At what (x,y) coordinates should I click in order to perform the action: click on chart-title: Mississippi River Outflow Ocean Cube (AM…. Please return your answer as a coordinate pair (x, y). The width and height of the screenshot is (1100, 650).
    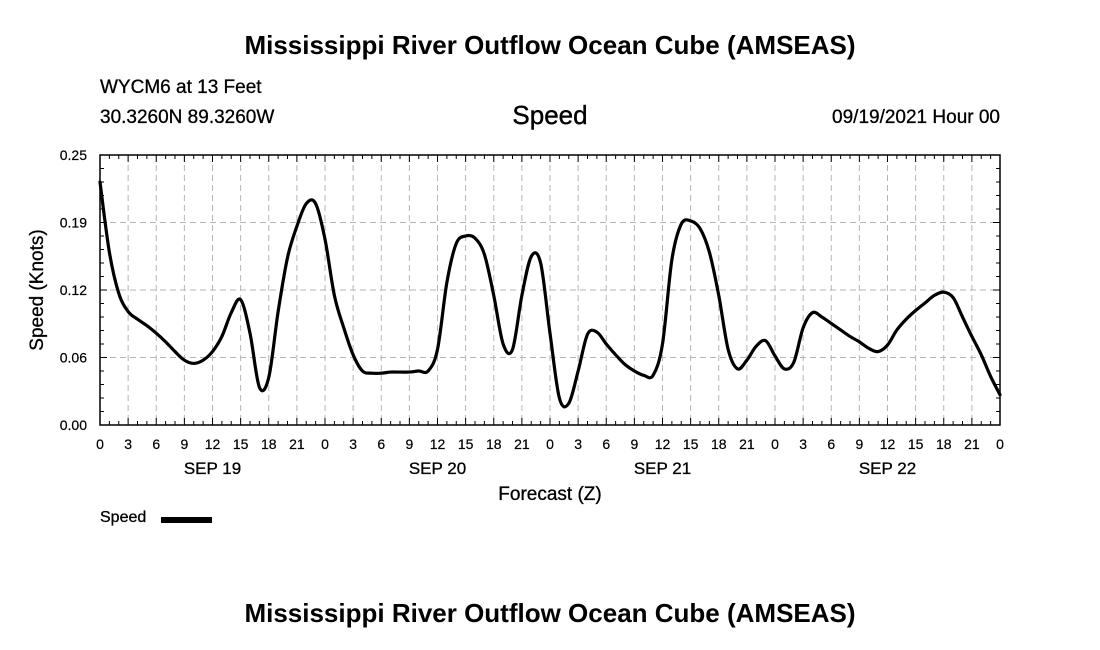
    Looking at the image, I should click on (550, 45).